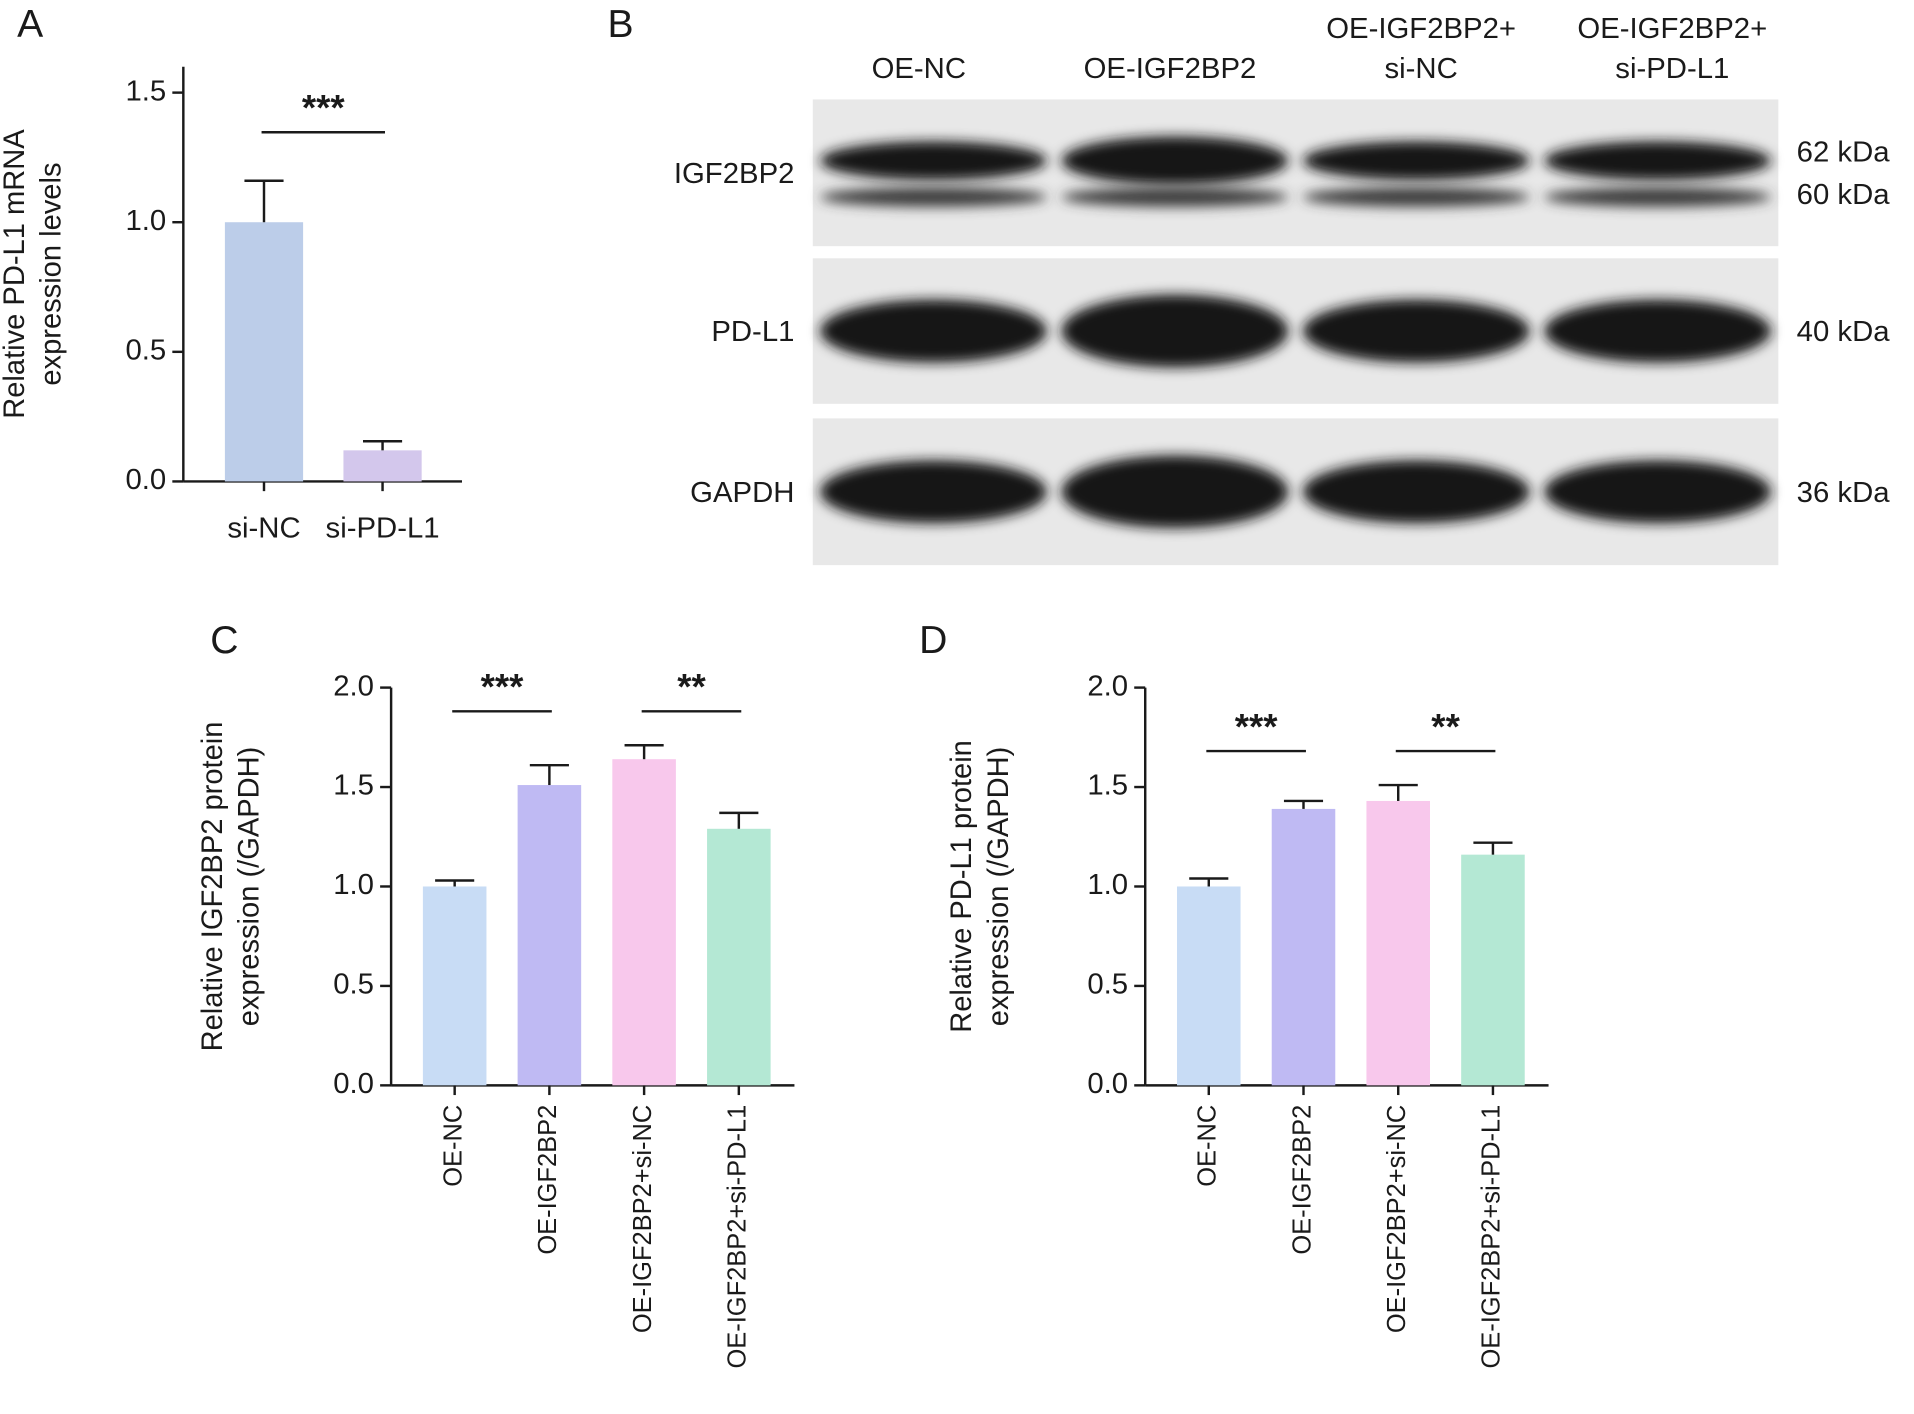  I want to click on size-label: 36 kDa, so click(1844, 493).